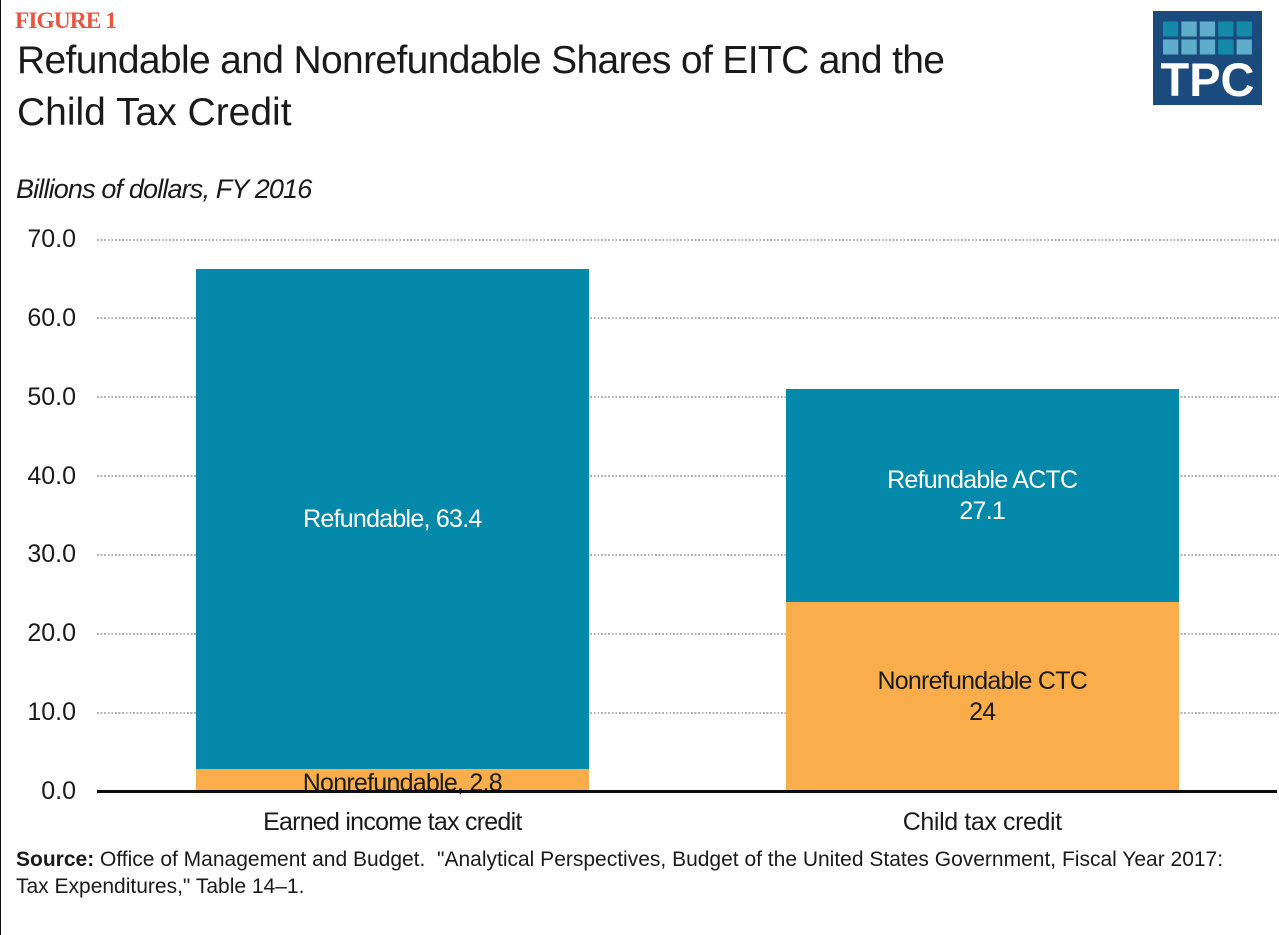 The height and width of the screenshot is (935, 1279). I want to click on svg-text: TPC, so click(1208, 79).